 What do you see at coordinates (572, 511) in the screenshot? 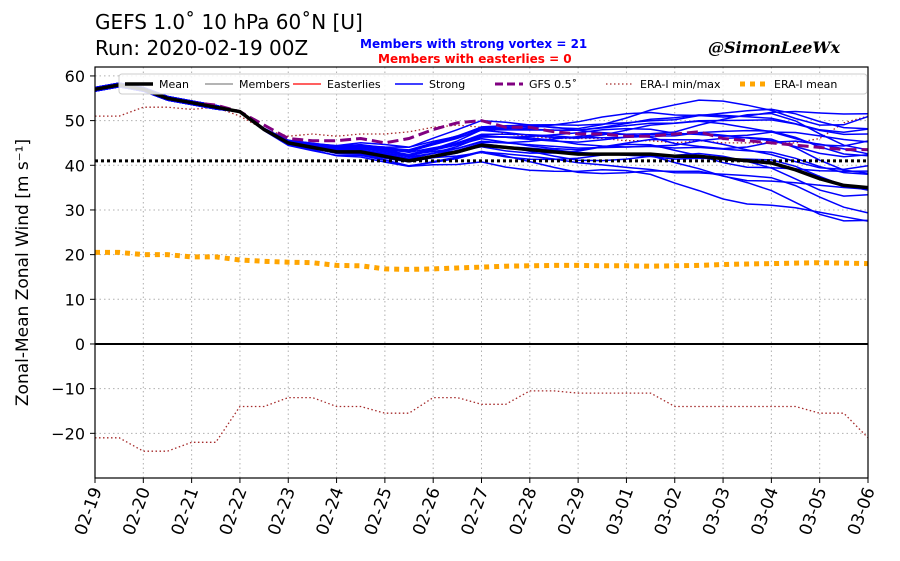
I see `x-tick-label: 02-29` at bounding box center [572, 511].